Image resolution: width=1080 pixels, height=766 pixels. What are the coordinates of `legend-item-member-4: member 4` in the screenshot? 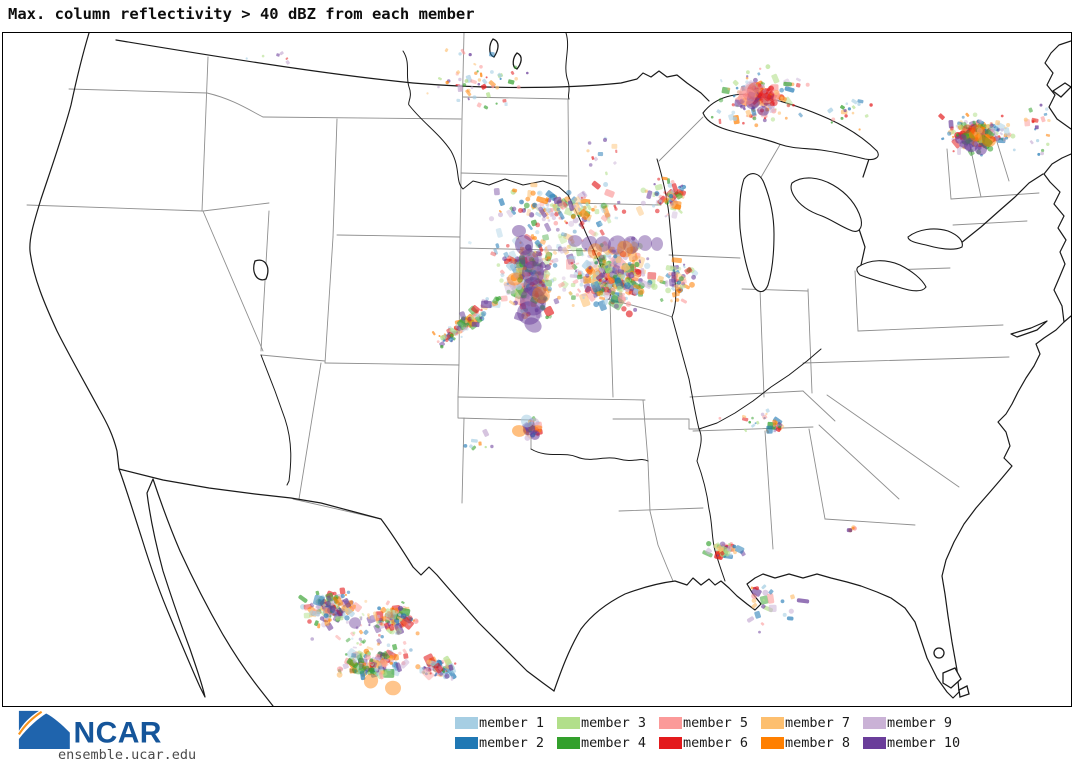 It's located at (608, 743).